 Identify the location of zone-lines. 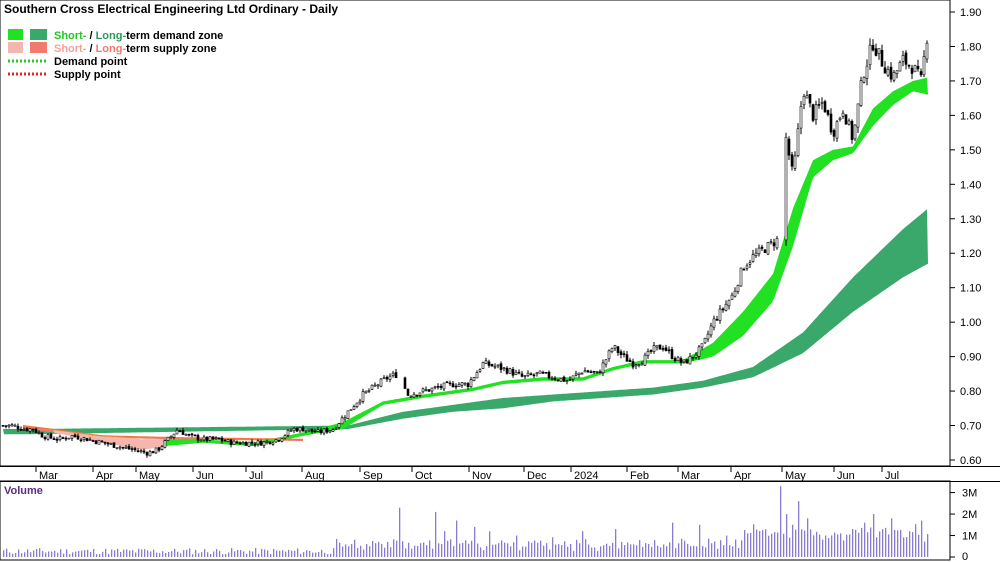
(162, 432).